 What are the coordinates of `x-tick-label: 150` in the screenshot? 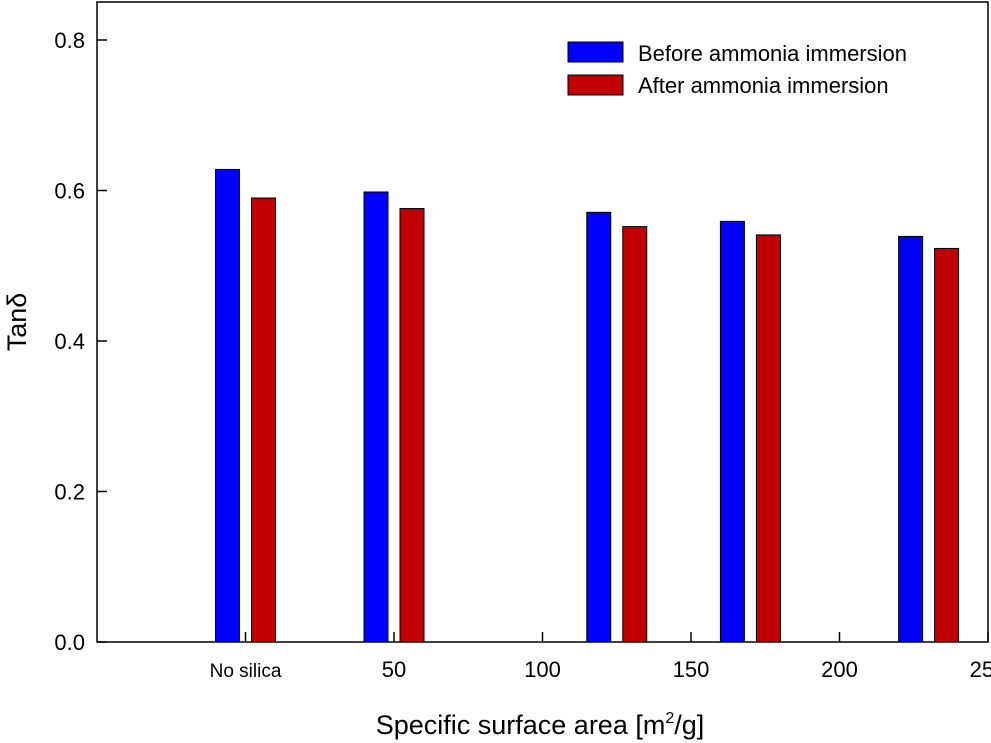 It's located at (691, 669).